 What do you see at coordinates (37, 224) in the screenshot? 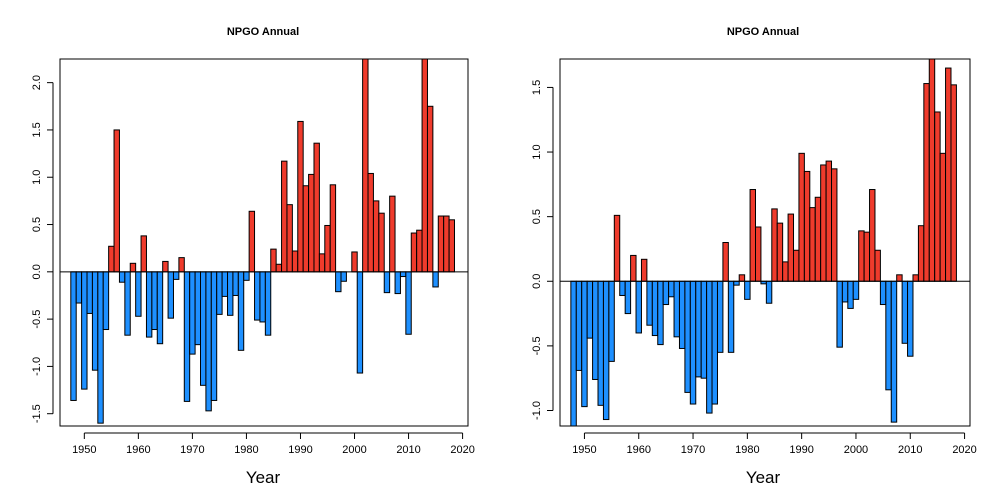
I see `y-tick-label: 0.5` at bounding box center [37, 224].